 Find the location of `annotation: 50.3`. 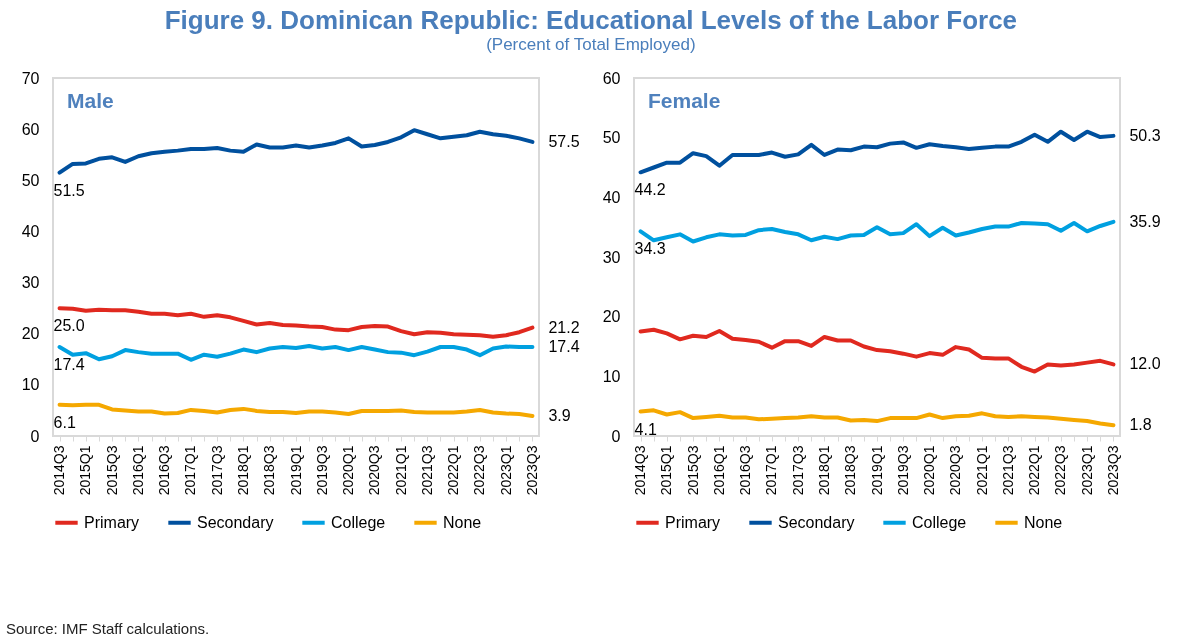

annotation: 50.3 is located at coordinates (1145, 135).